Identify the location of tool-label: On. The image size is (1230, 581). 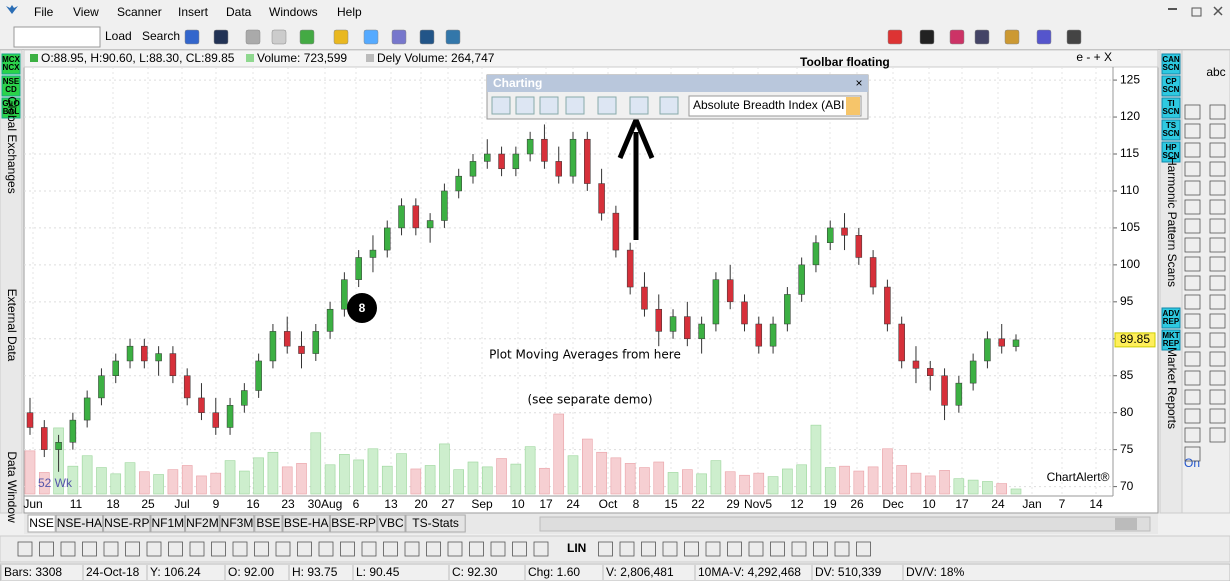
(1192, 463).